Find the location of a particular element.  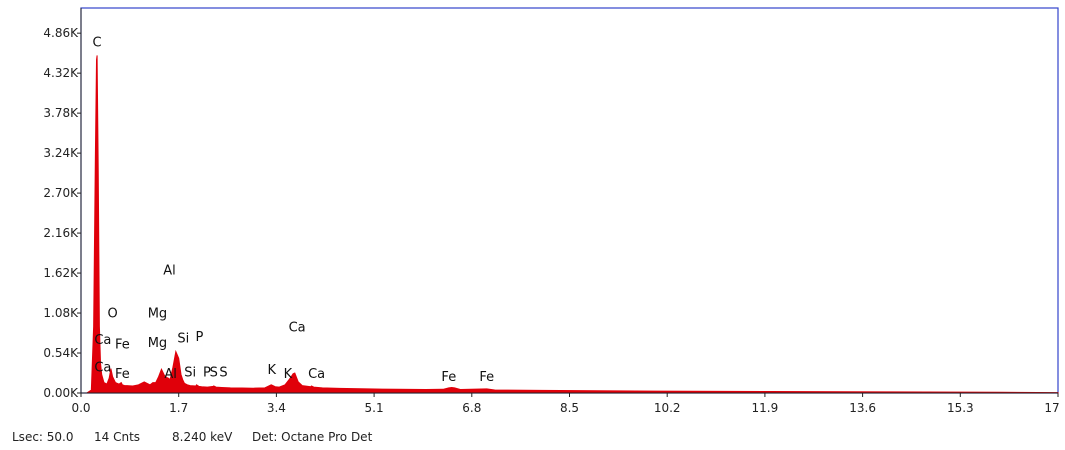

x-tick-label: 13.6 is located at coordinates (862, 408).